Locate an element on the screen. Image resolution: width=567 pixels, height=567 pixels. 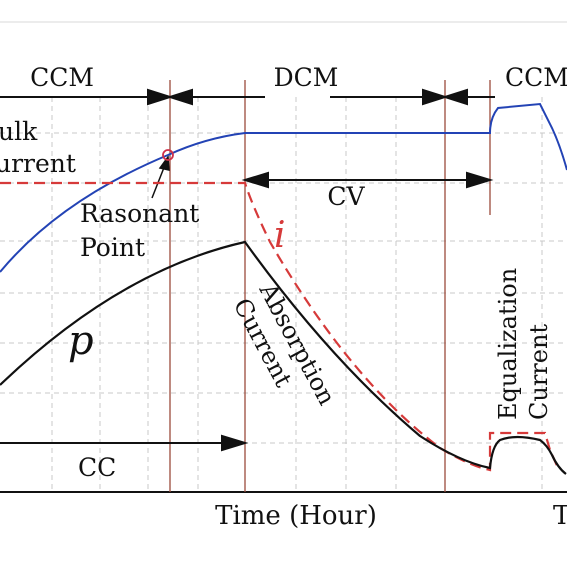
resonant-point-label-line2: Point is located at coordinates (112, 247).